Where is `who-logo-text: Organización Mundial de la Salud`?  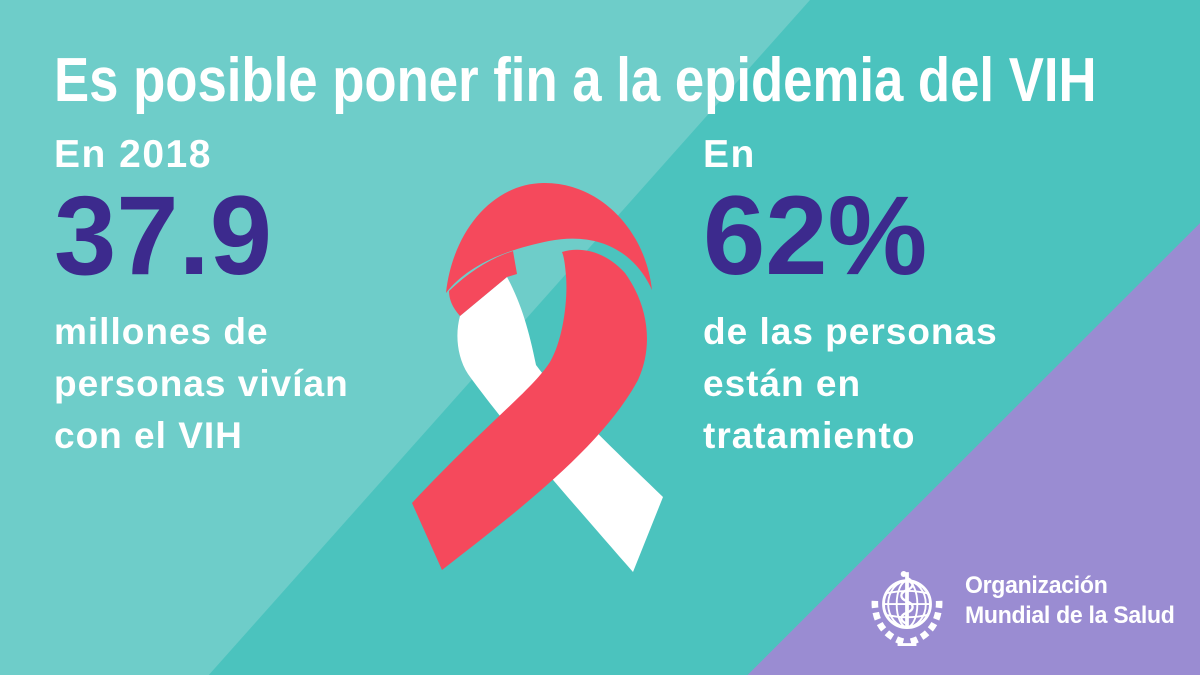 who-logo-text: Organización Mundial de la Salud is located at coordinates (1070, 596).